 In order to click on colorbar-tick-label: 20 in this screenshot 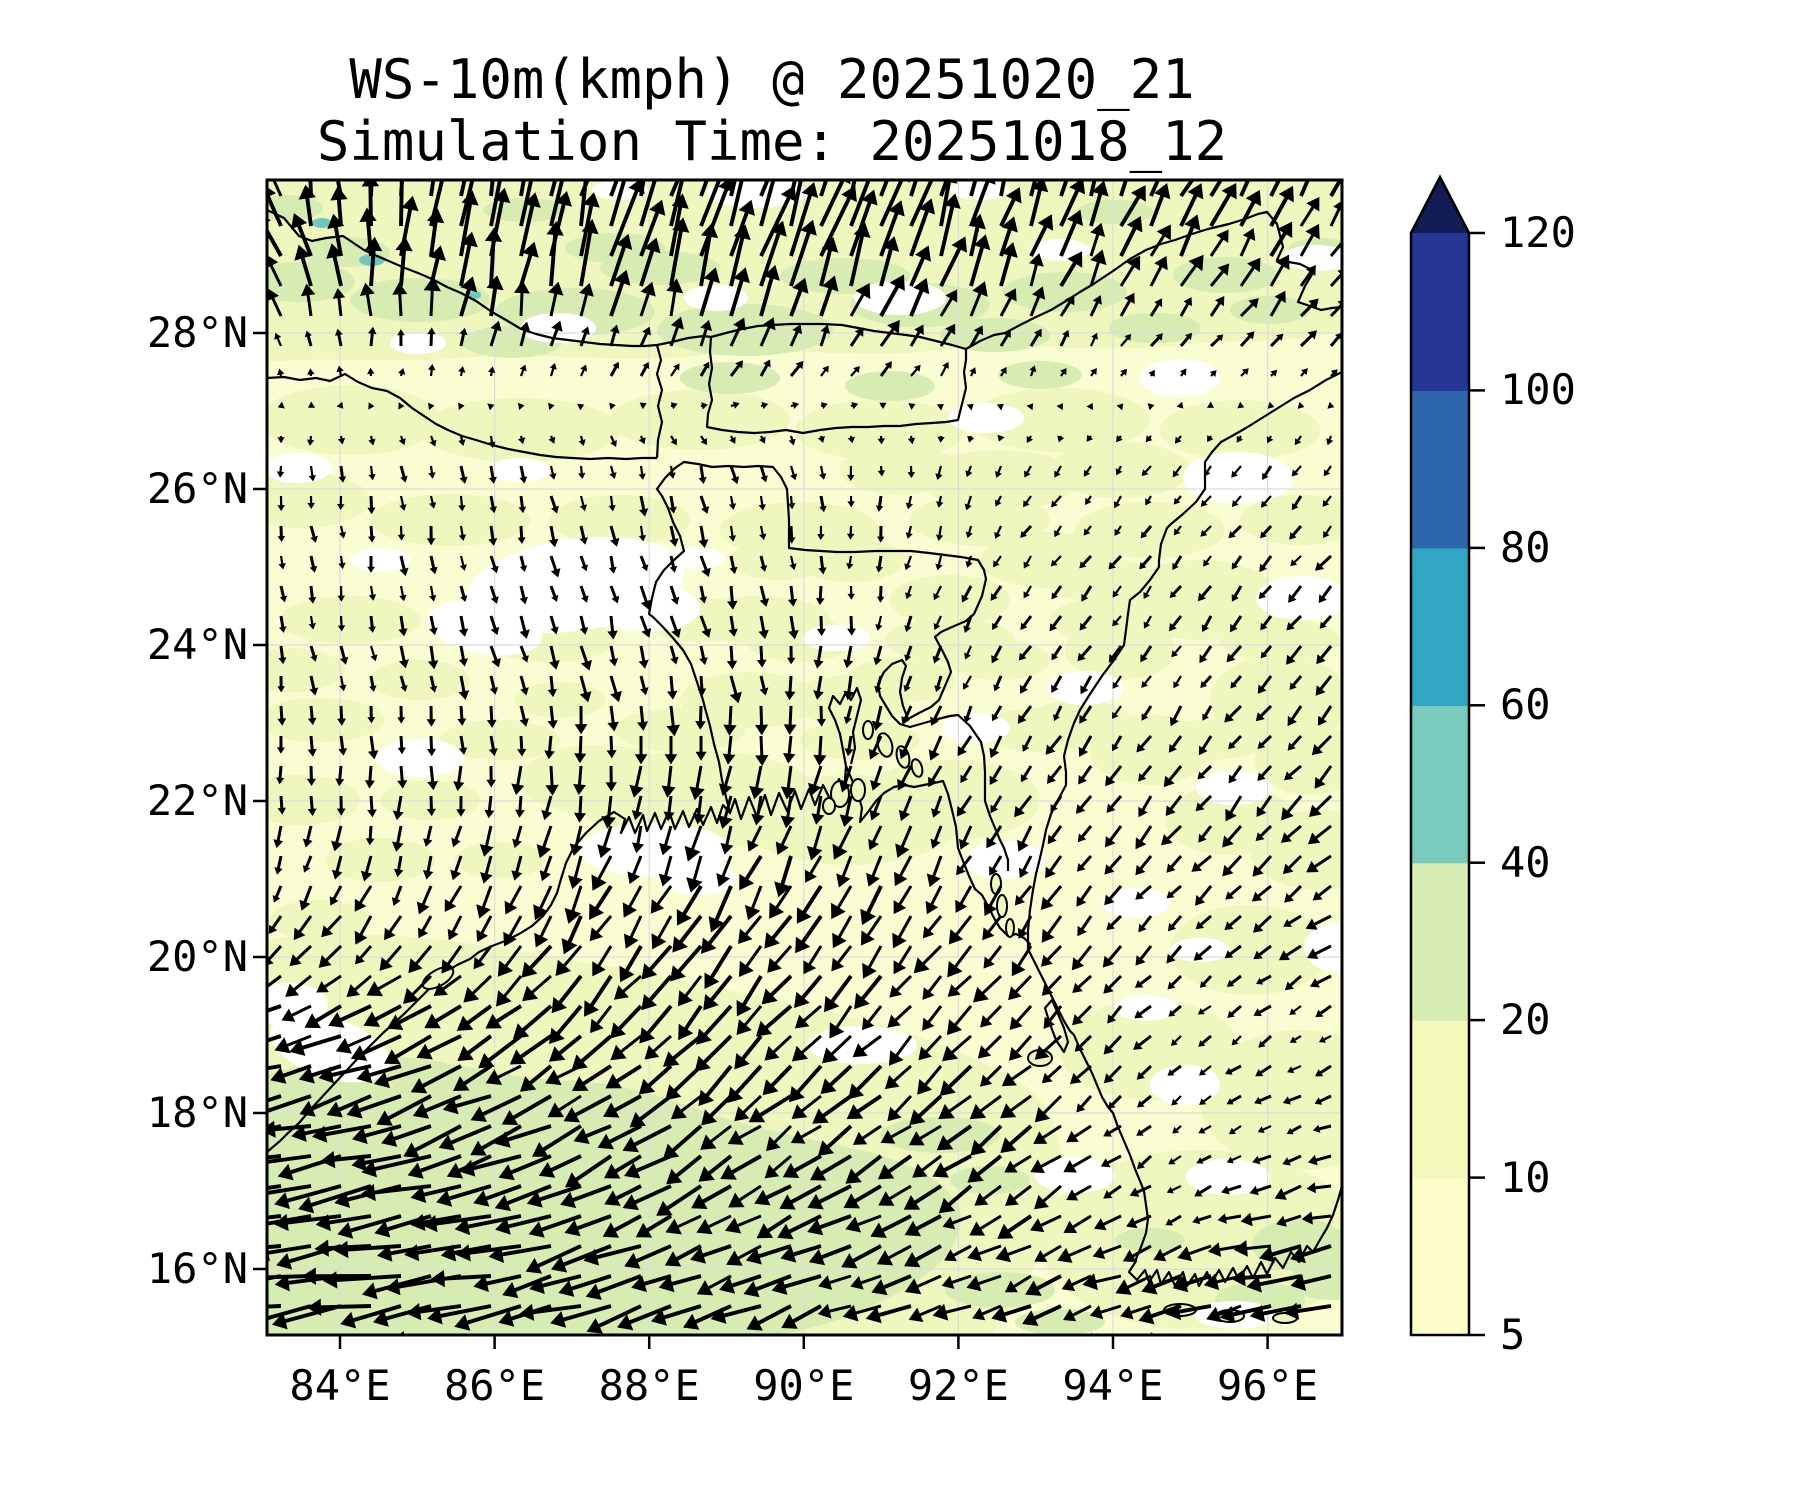, I will do `click(1525, 1019)`.